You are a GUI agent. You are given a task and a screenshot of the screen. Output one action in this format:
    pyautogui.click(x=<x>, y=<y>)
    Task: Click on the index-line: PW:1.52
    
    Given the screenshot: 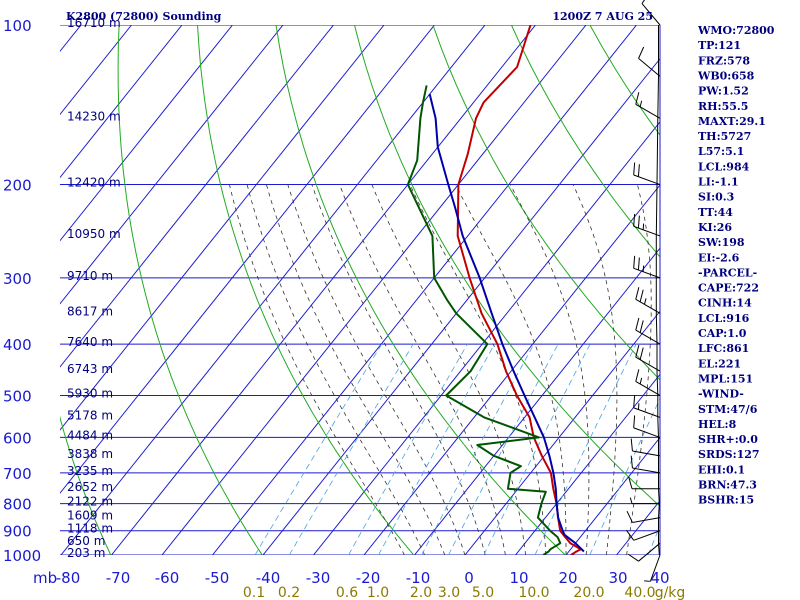 What is the action you would take?
    pyautogui.click(x=723, y=91)
    